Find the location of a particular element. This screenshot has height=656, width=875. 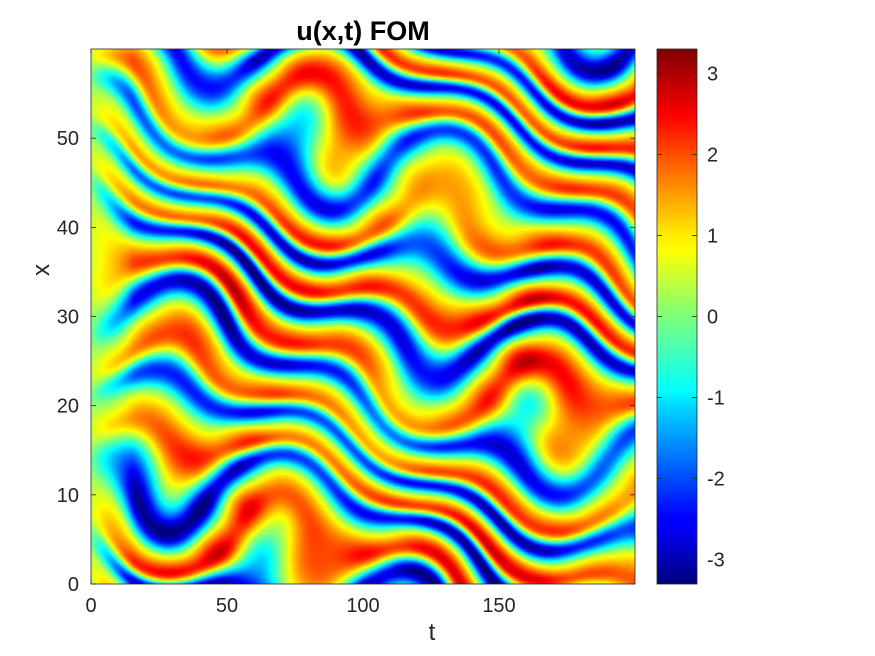

x-tick-label: 150 is located at coordinates (498, 606).